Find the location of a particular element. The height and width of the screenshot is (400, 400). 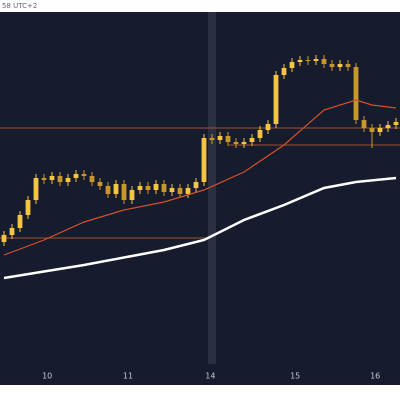

time-label: 58 UTC+2 is located at coordinates (19, 6).